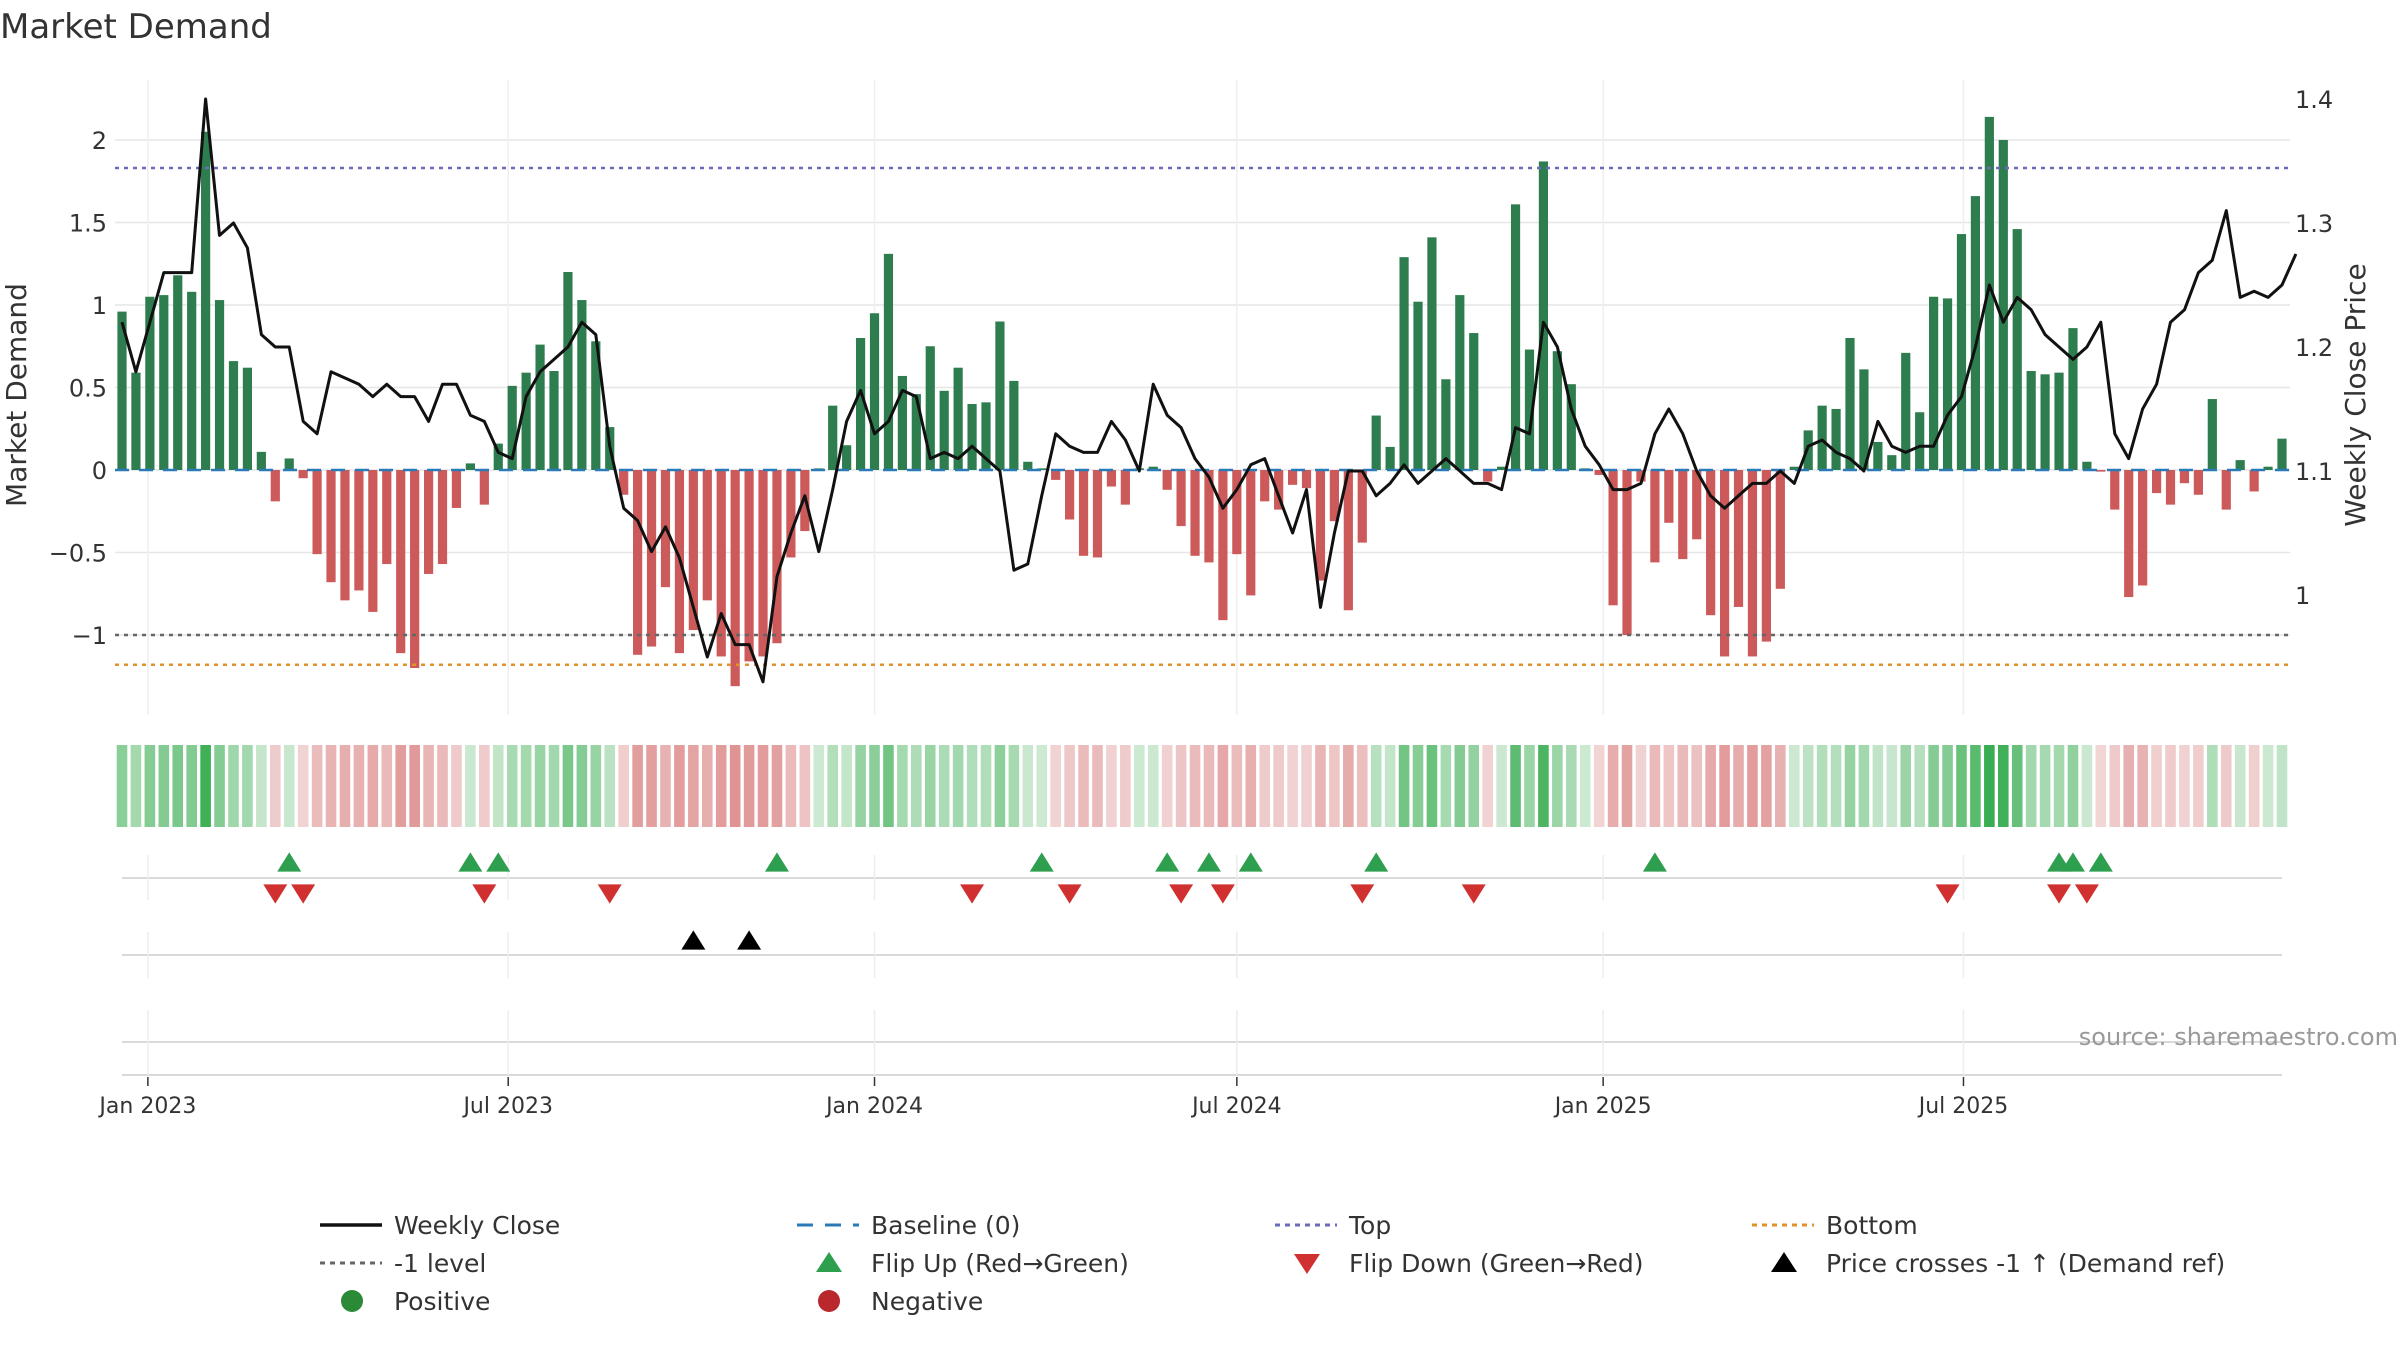 This screenshot has height=1350, width=2400. Describe the element at coordinates (88, 224) in the screenshot. I see `y-tick-label: 1.5` at that location.